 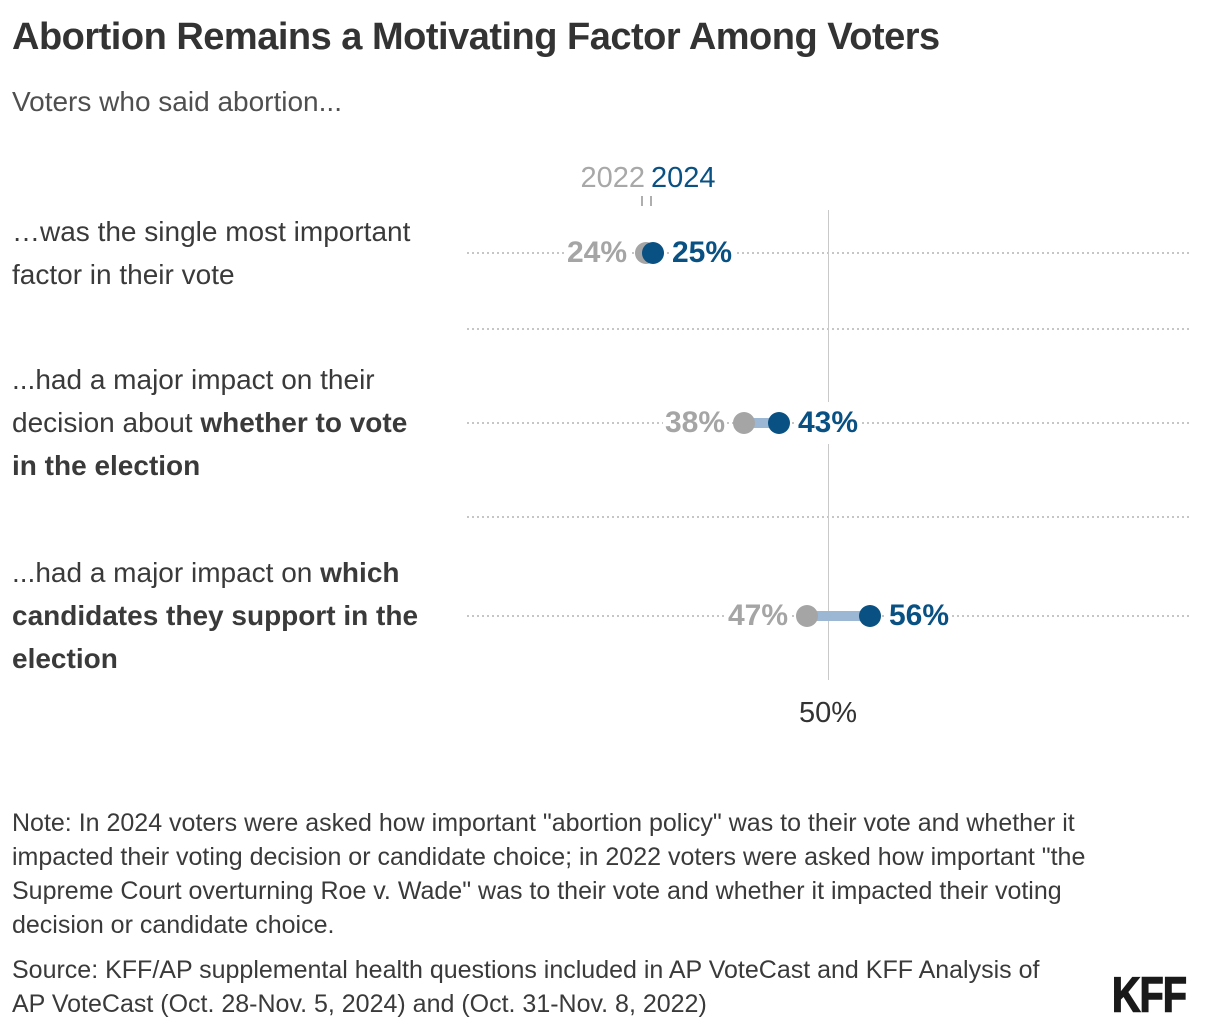 I want to click on value-label-2022: 38%, so click(x=694, y=423).